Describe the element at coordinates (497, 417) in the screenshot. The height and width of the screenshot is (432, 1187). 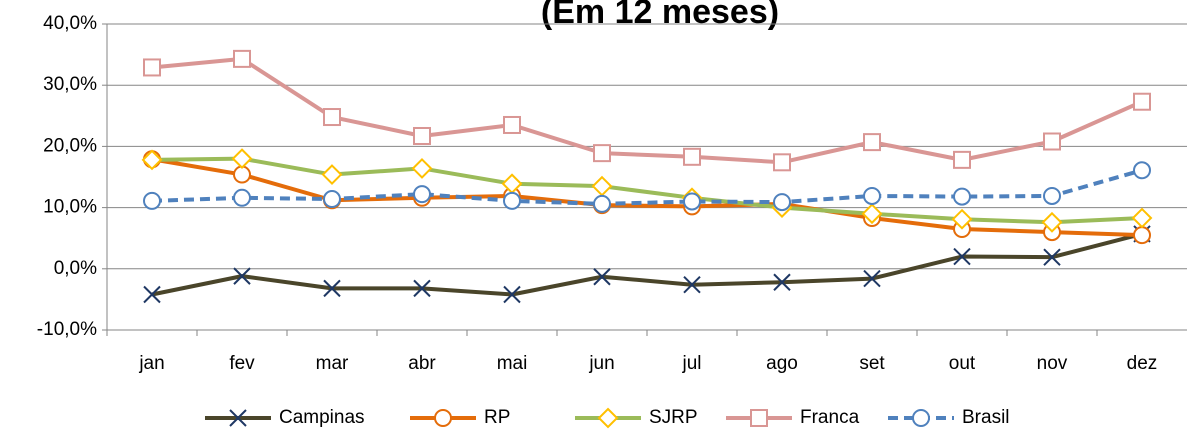
I see `legend-label: RP` at that location.